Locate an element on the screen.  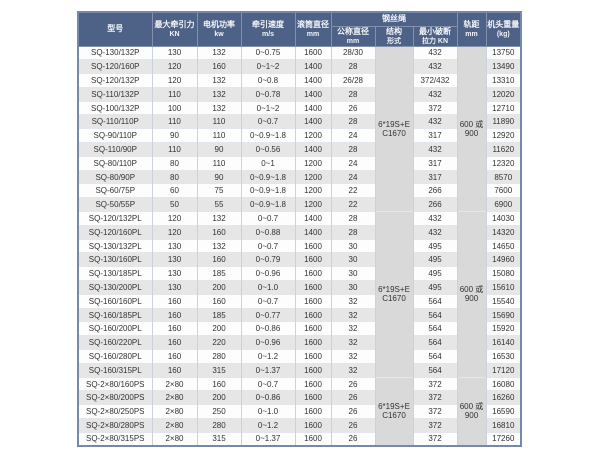
col-header-speed: 牵引速度 m/s is located at coordinates (268, 29).